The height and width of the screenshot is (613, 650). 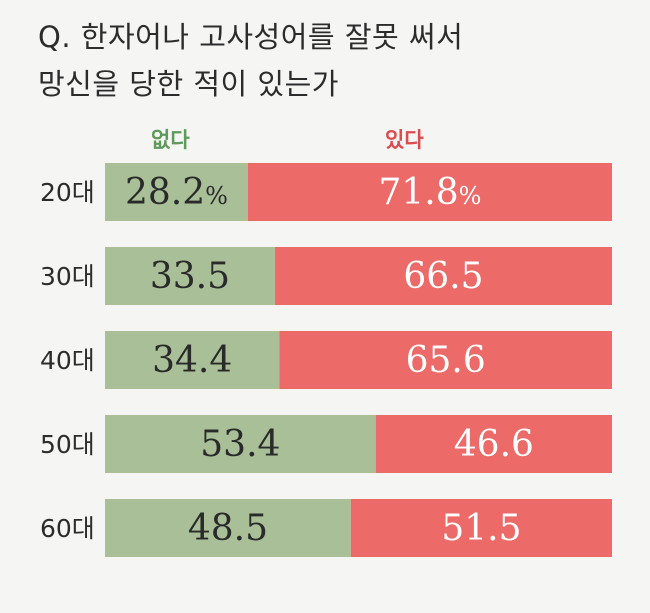 I want to click on data-label: 33.5, so click(x=190, y=276).